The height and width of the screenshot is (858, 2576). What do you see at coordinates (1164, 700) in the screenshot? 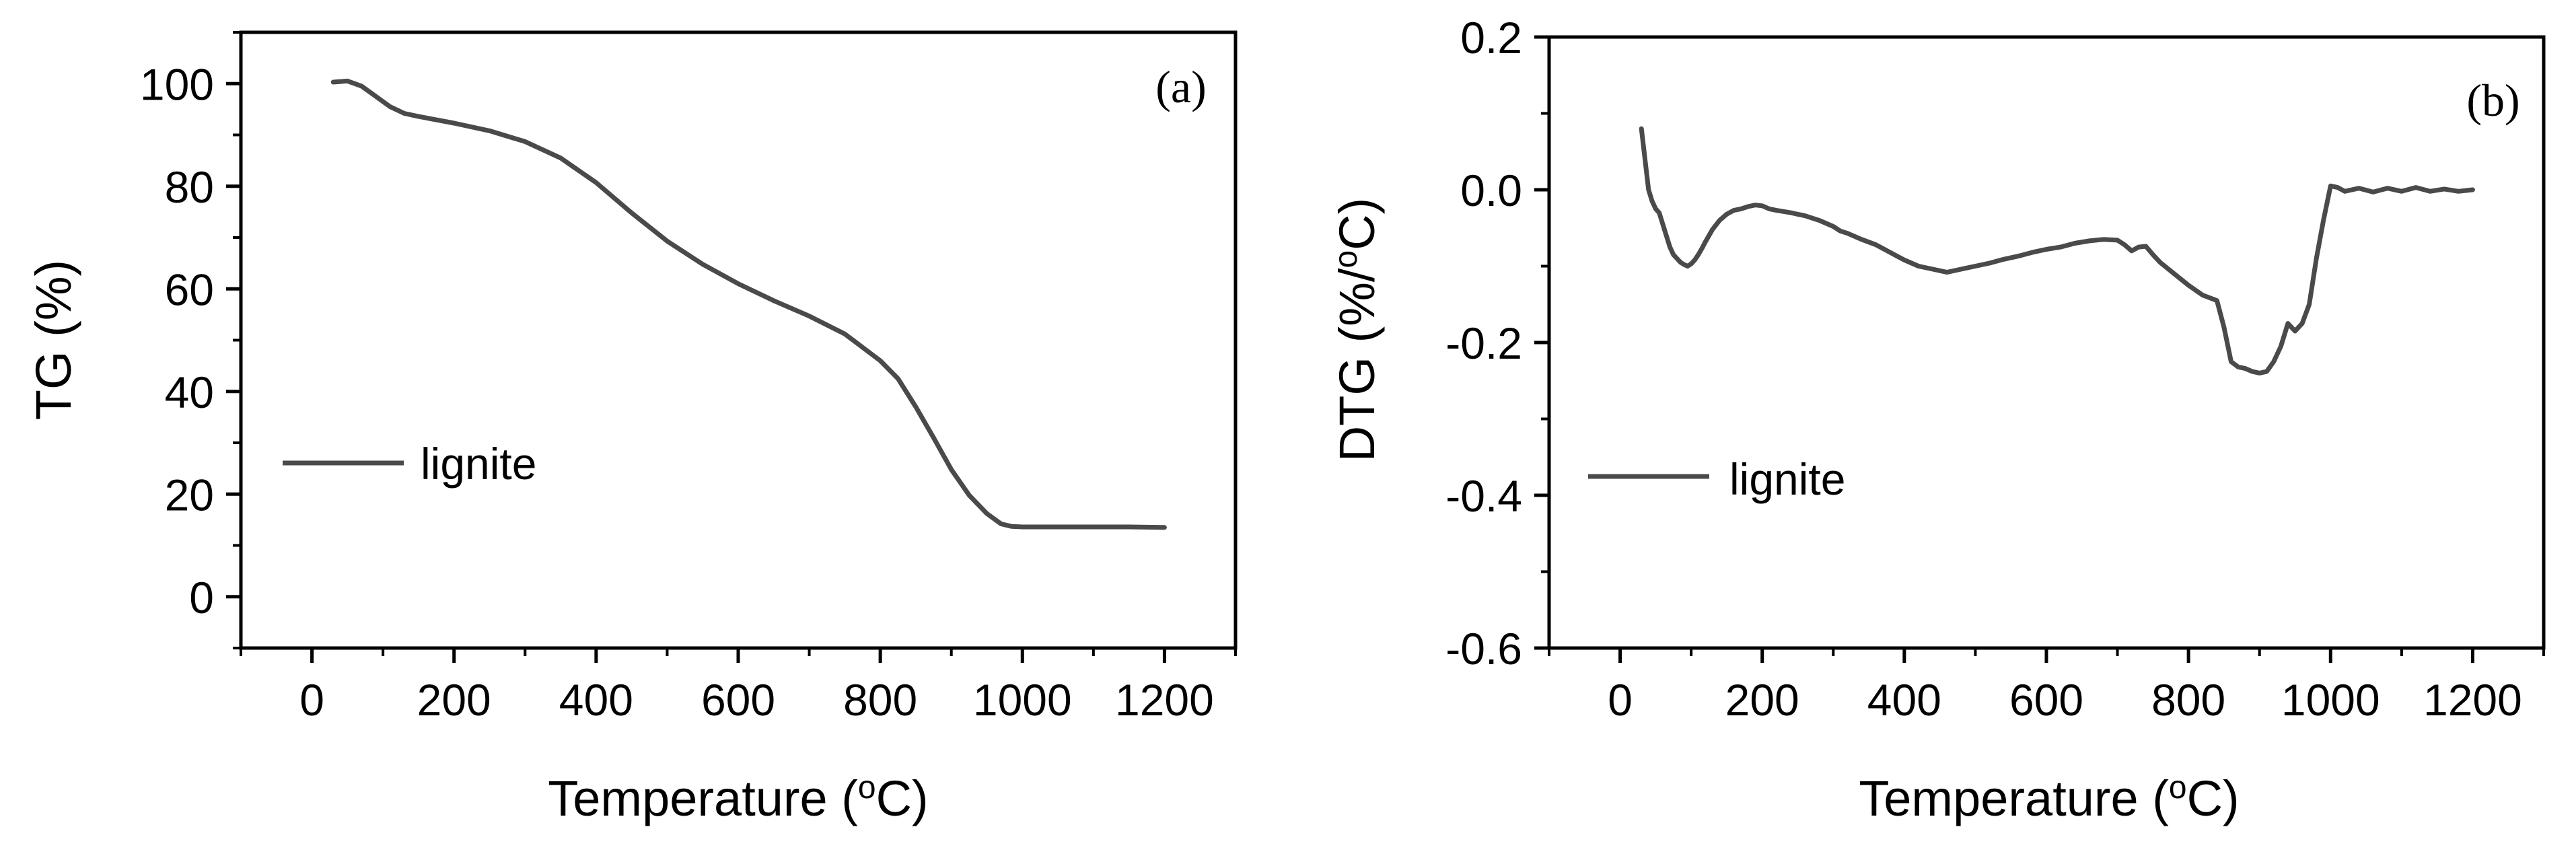
I see `panel-a-x-tick-label: 1200` at bounding box center [1164, 700].